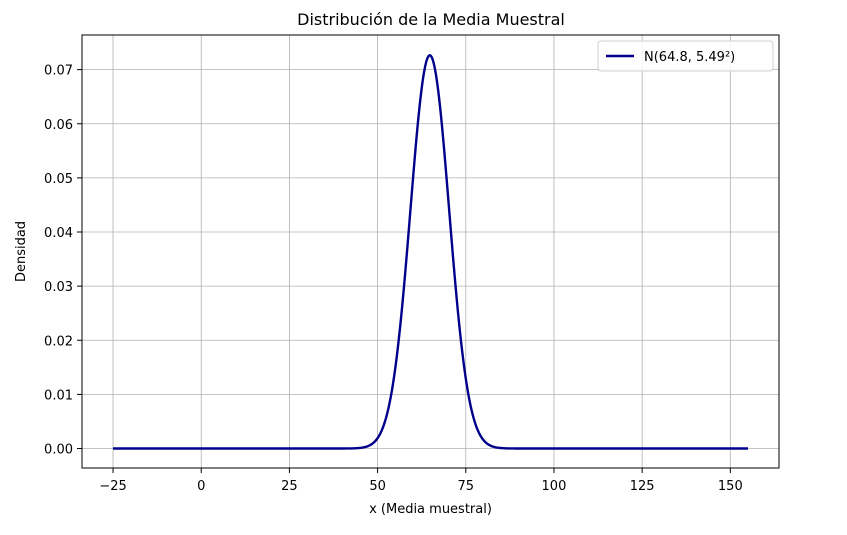 The height and width of the screenshot is (535, 847). What do you see at coordinates (430, 509) in the screenshot?
I see `x-axis-label: x (Media muestral)` at bounding box center [430, 509].